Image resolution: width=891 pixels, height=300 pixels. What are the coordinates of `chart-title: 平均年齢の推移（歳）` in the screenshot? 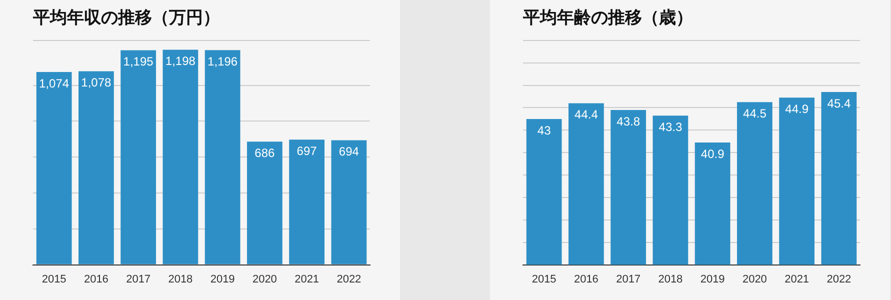 It's located at (607, 17).